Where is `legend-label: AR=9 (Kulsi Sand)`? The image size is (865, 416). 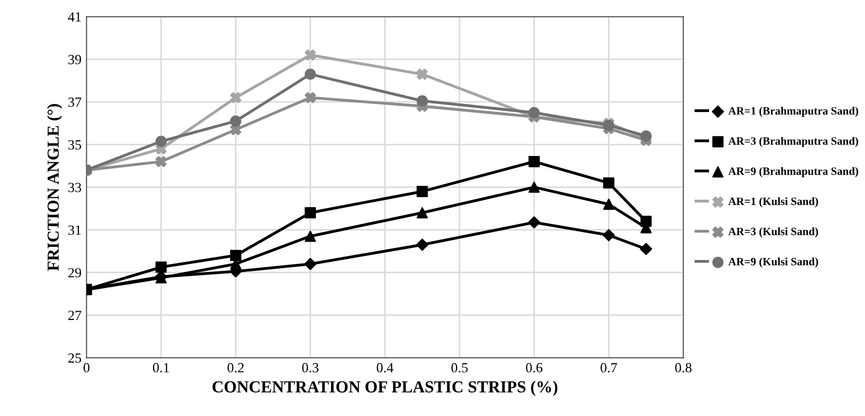 legend-label: AR=9 (Kulsi Sand) is located at coordinates (773, 263).